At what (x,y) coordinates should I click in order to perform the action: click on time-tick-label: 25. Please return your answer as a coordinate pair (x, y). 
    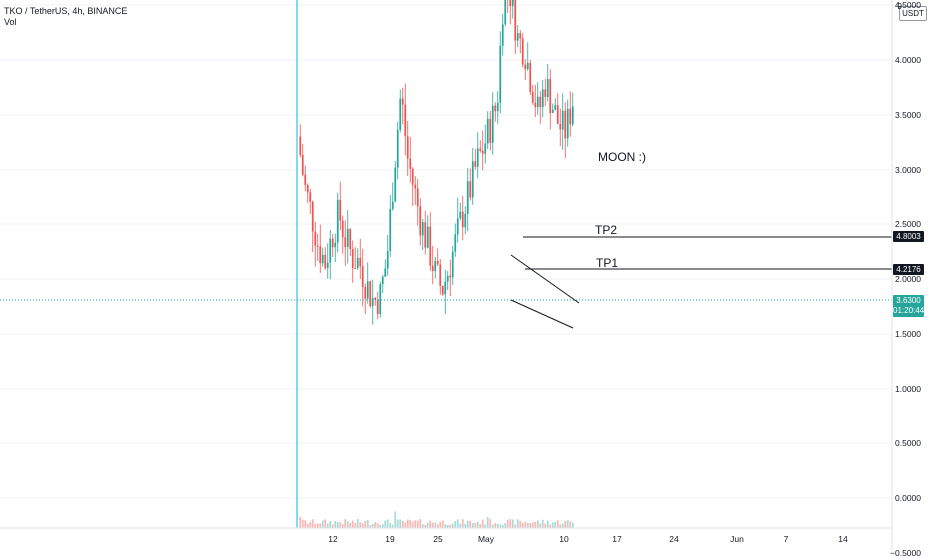
    Looking at the image, I should click on (438, 539).